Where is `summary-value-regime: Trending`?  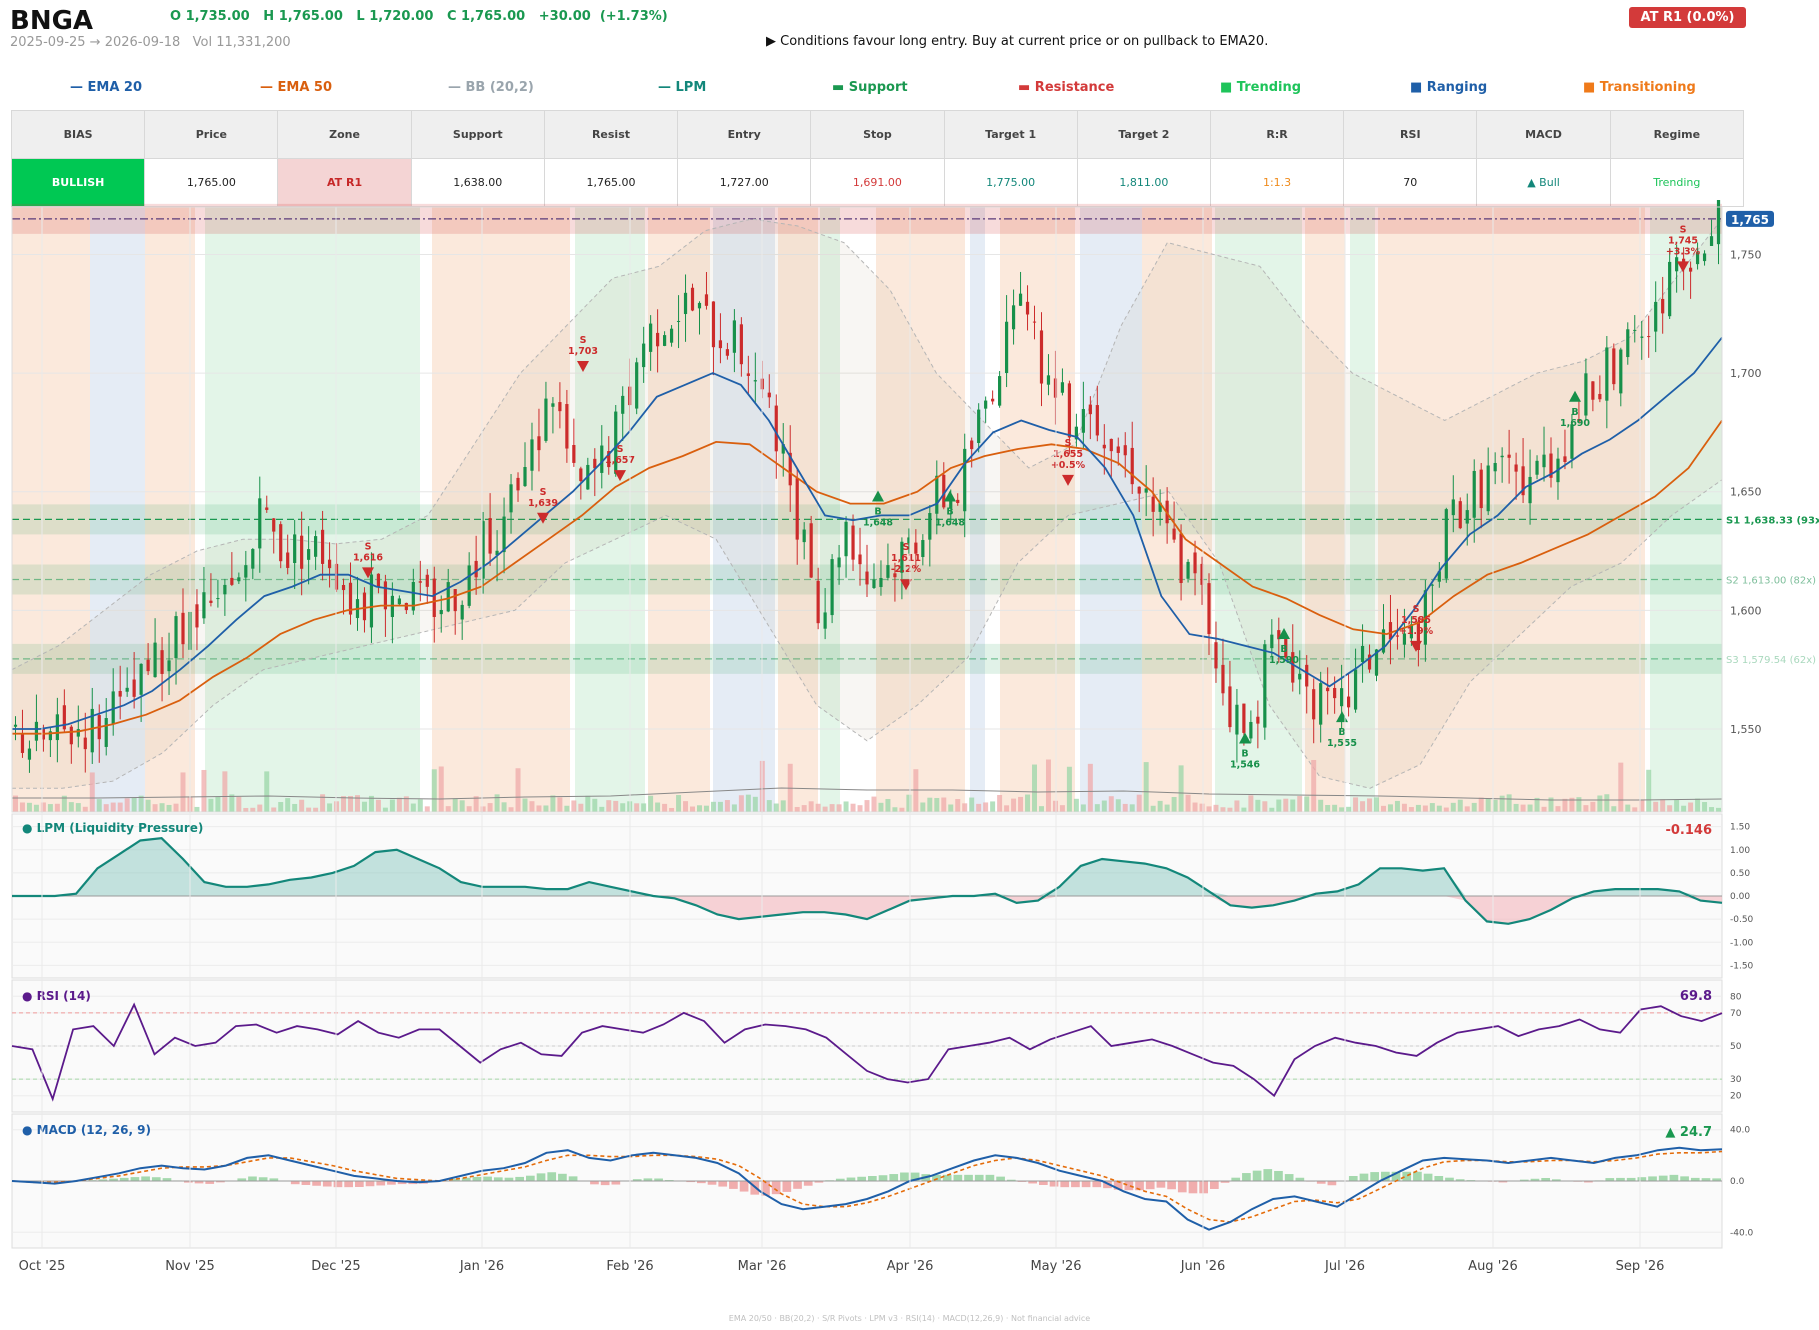 summary-value-regime: Trending is located at coordinates (1677, 182).